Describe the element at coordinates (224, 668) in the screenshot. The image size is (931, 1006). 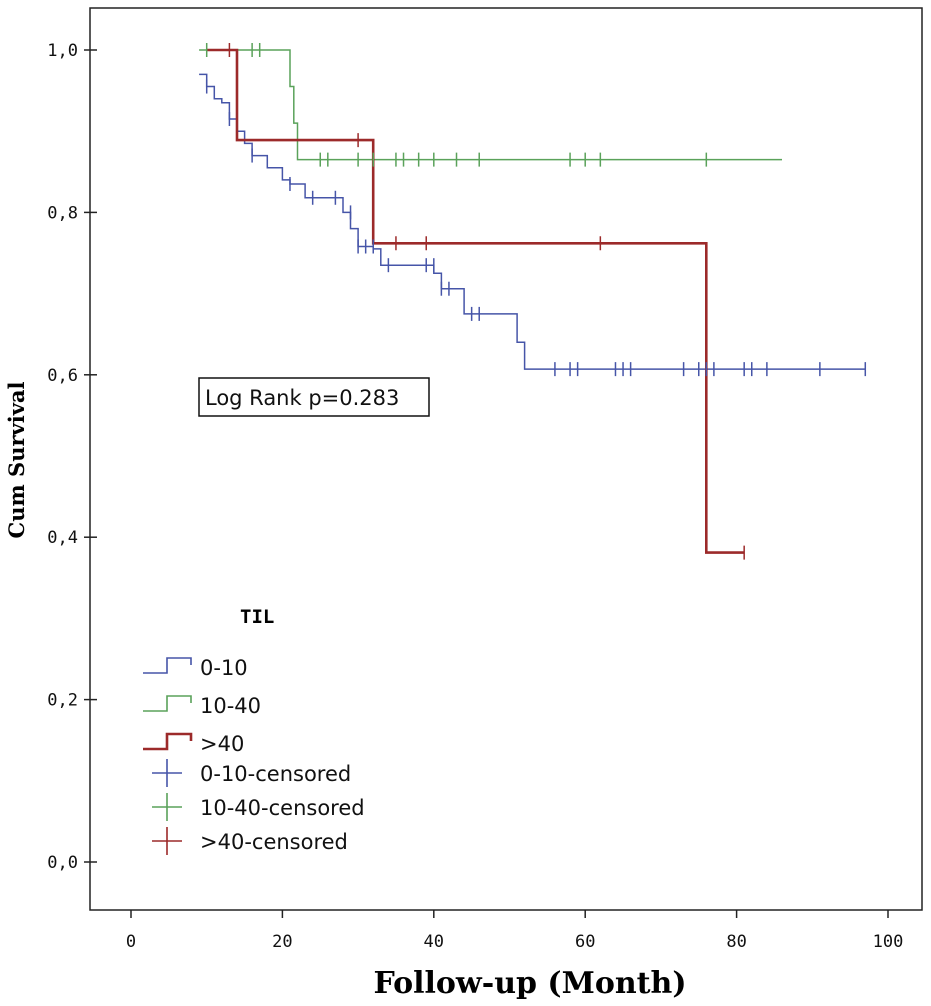
I see `legend-label: 0-10` at that location.